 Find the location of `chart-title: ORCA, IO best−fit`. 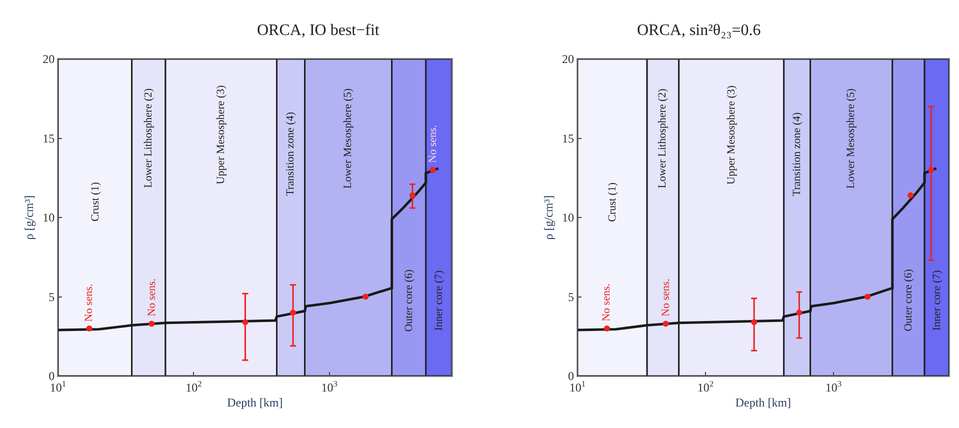

chart-title: ORCA, IO best−fit is located at coordinates (318, 30).